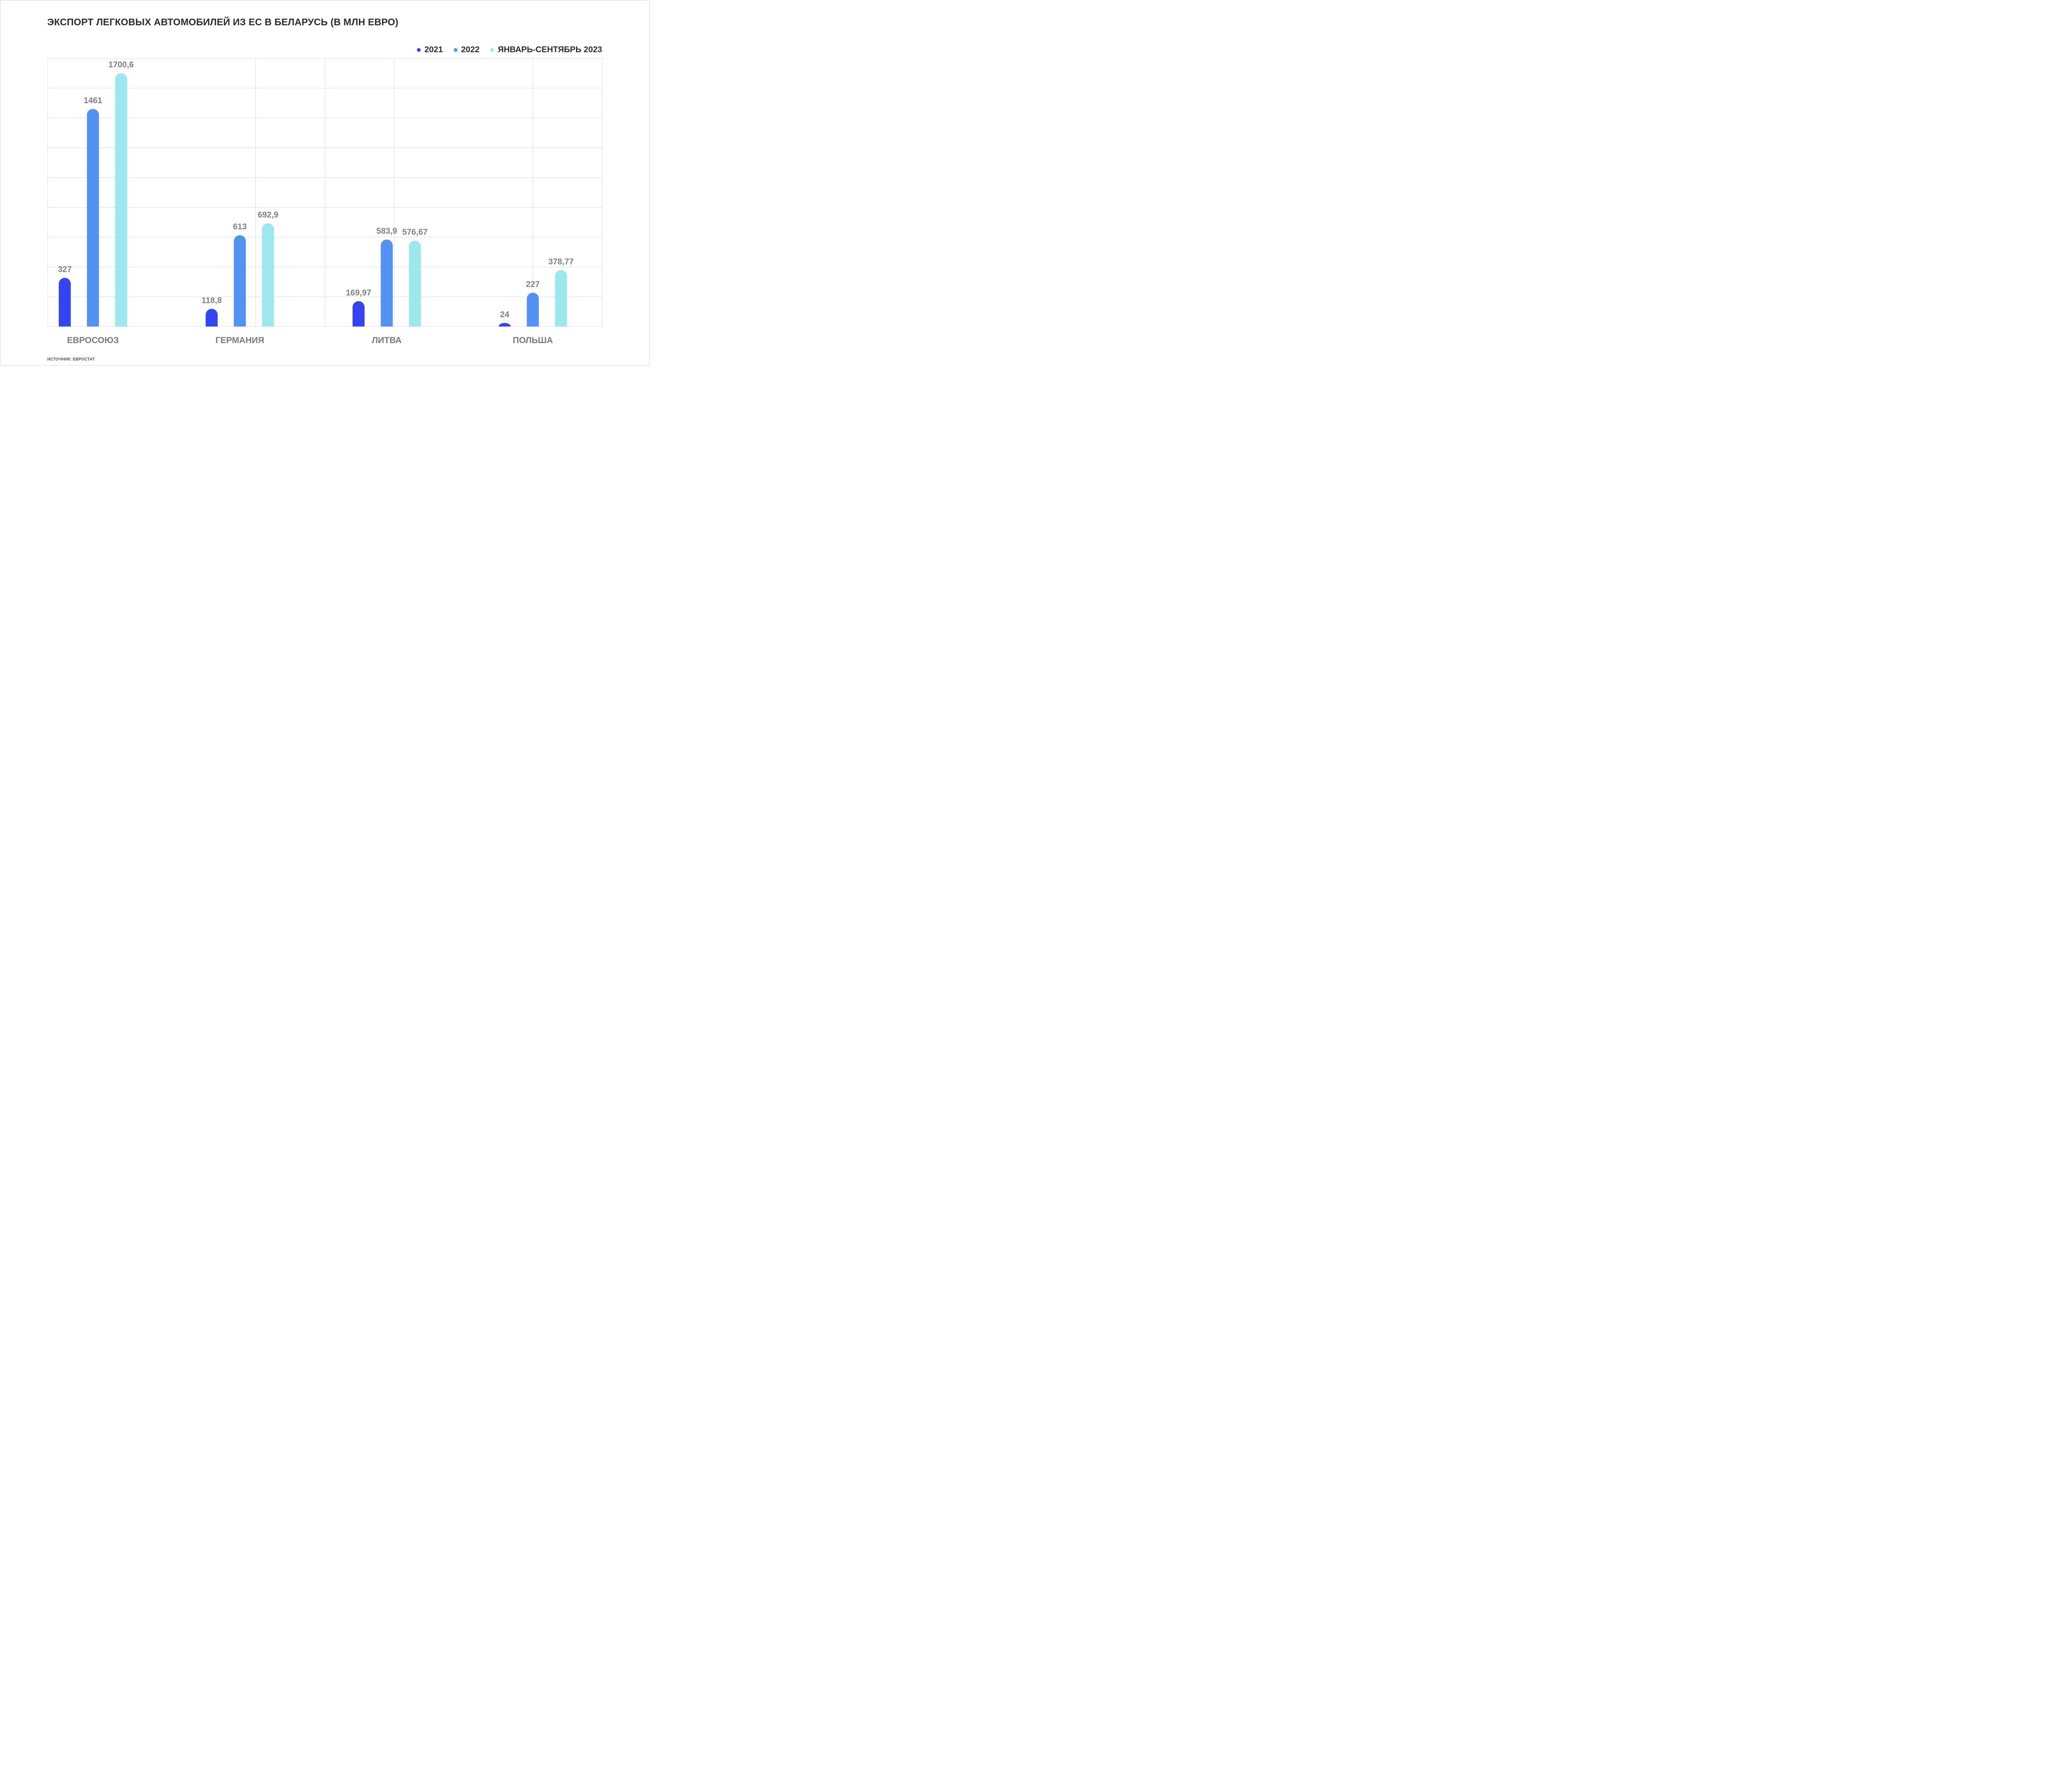  Describe the element at coordinates (561, 298) in the screenshot. I see `bar-январь-сентябрь-2023-3` at that location.